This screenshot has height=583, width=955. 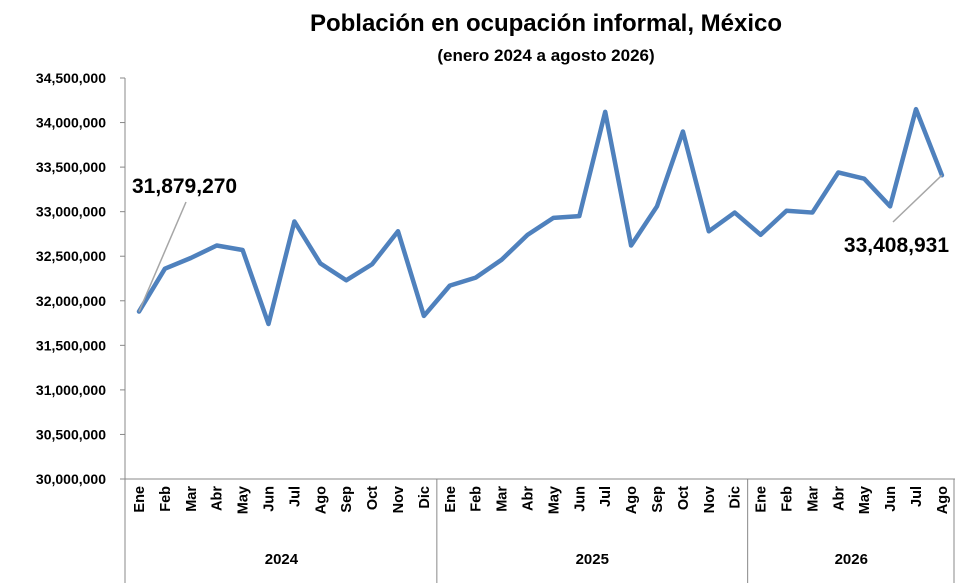 What do you see at coordinates (71, 212) in the screenshot?
I see `y-tick-label: 33,000,000` at bounding box center [71, 212].